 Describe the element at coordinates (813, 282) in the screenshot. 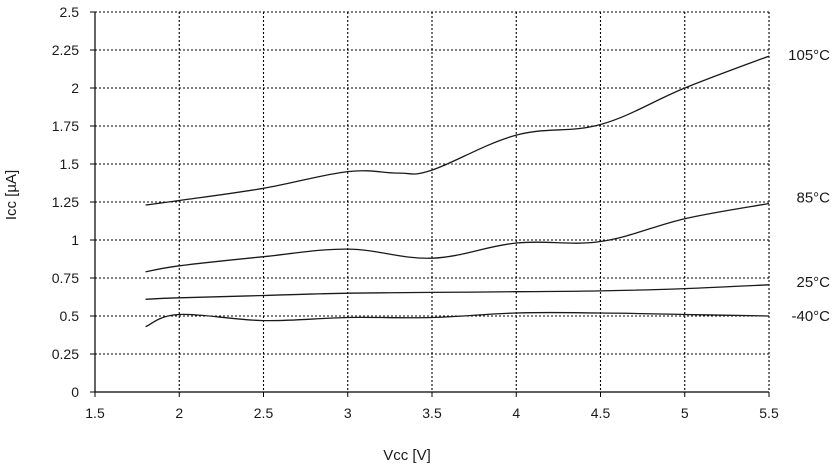

I see `series-label-3: 25°C` at that location.